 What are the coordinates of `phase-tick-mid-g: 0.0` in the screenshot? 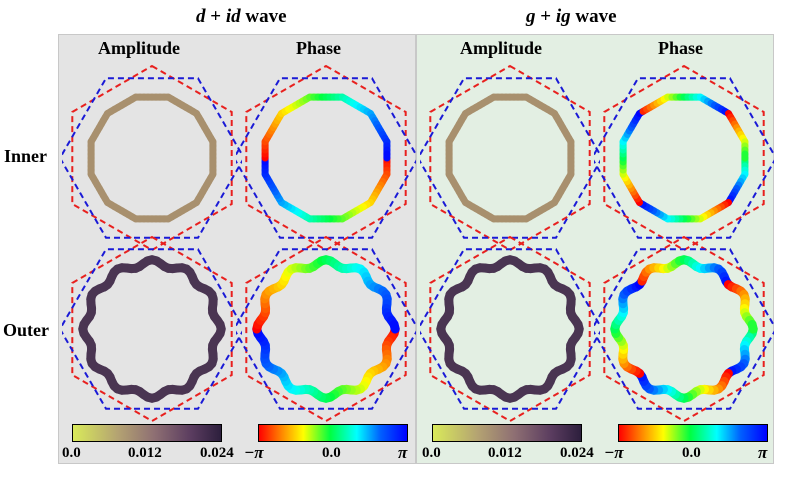 It's located at (691, 453).